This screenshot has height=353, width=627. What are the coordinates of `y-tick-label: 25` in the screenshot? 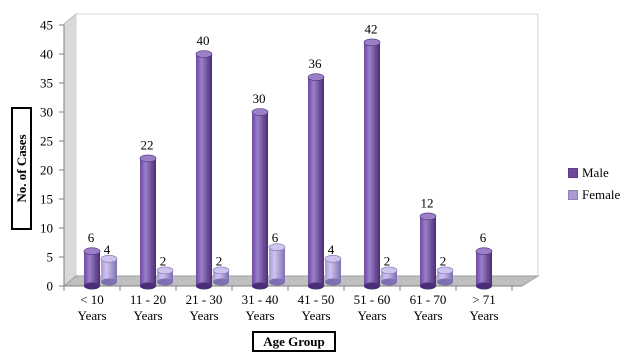 It's located at (46, 141).